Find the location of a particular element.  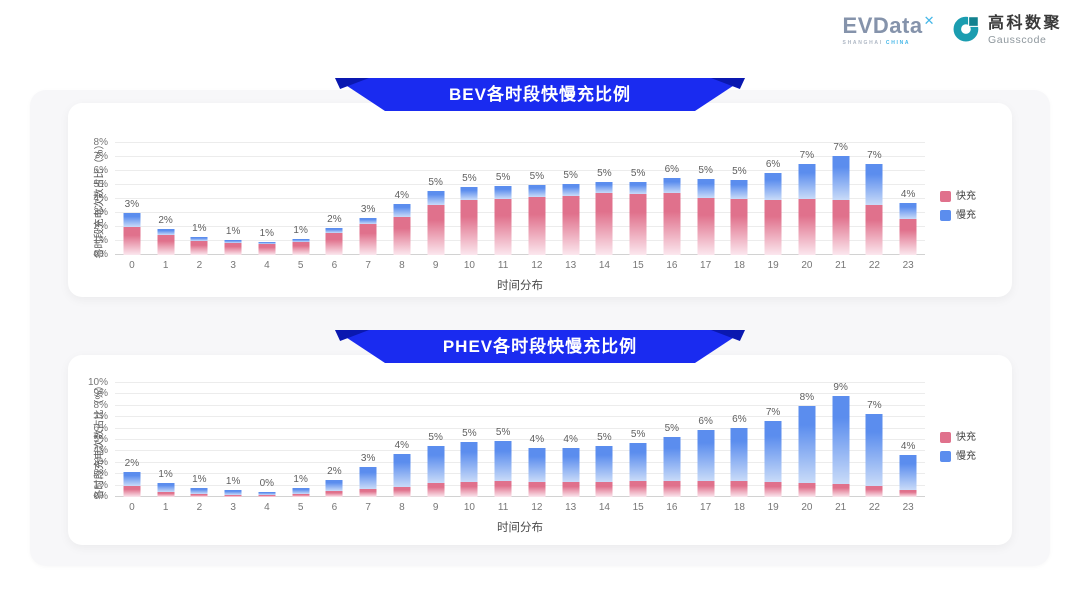

bar-15: 5% is located at coordinates (638, 199).